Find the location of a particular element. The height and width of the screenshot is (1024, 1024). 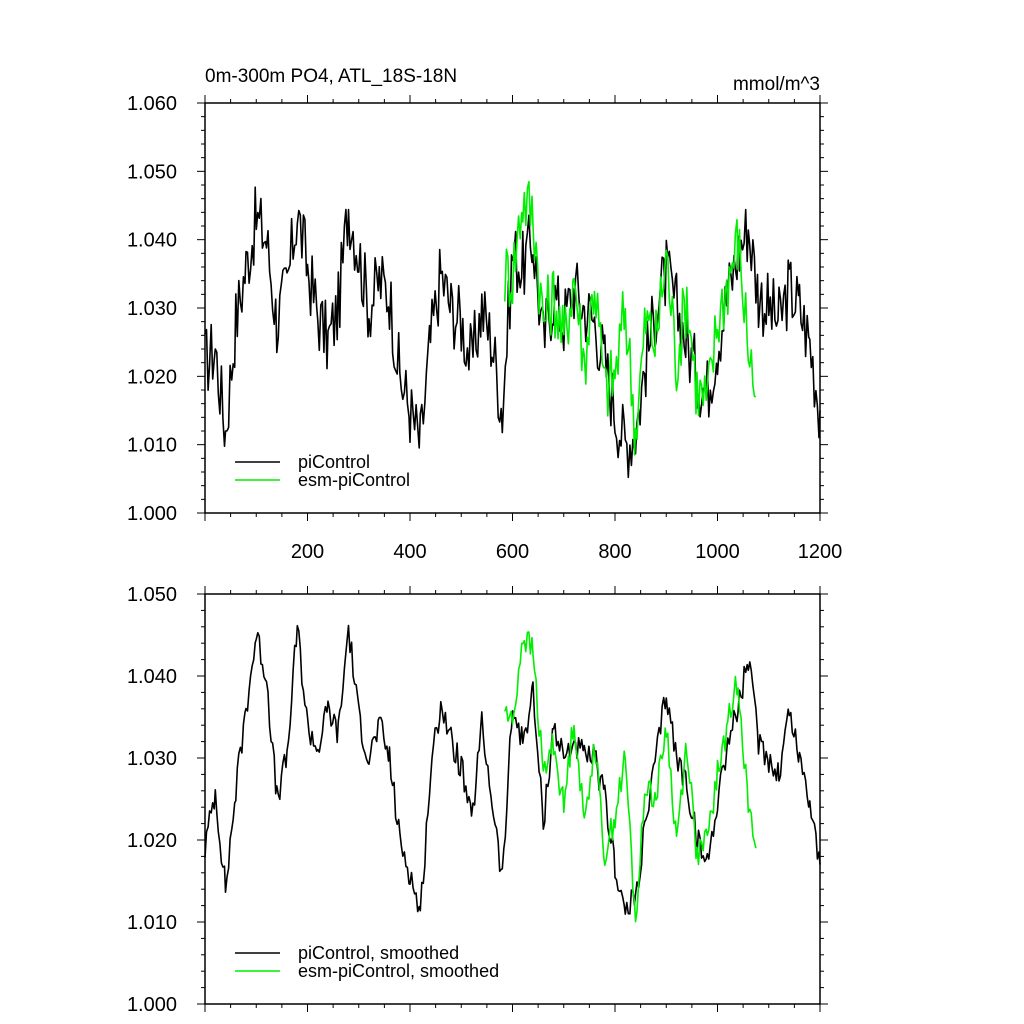

top-panel-units: mmol/m^3 is located at coordinates (776, 84).